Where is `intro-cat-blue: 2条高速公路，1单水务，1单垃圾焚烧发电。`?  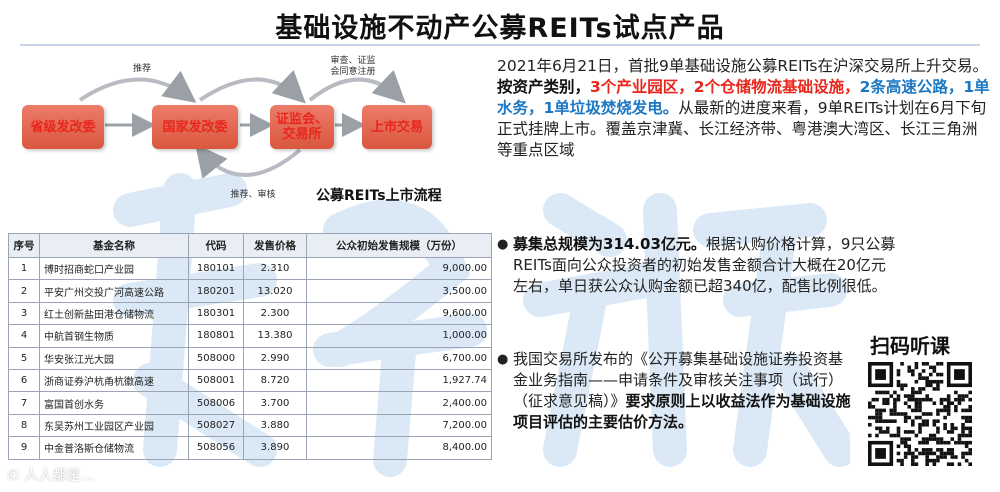 intro-cat-blue: 2条高速公路，1单水务，1单垃圾焚烧发电。 is located at coordinates (743, 97).